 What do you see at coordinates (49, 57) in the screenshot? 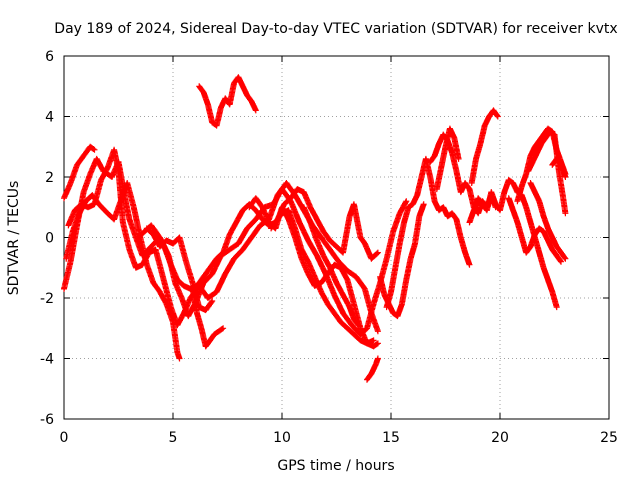
I see `y-tick-label: 6` at bounding box center [49, 57].